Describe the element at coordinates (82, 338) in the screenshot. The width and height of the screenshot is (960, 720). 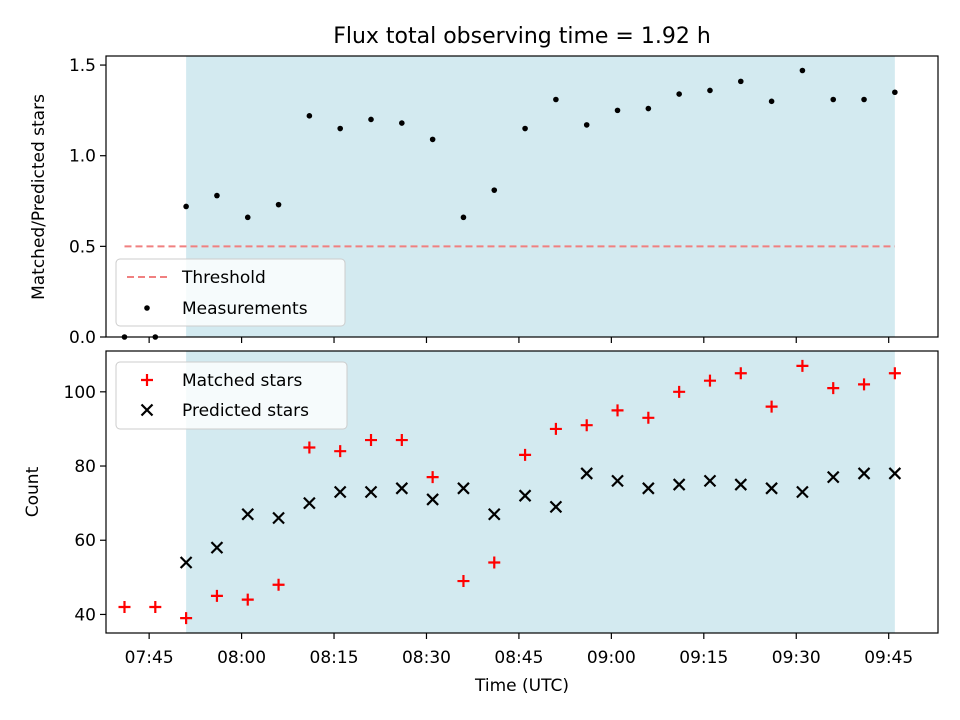
I see `y-tick-label: 0.0` at that location.